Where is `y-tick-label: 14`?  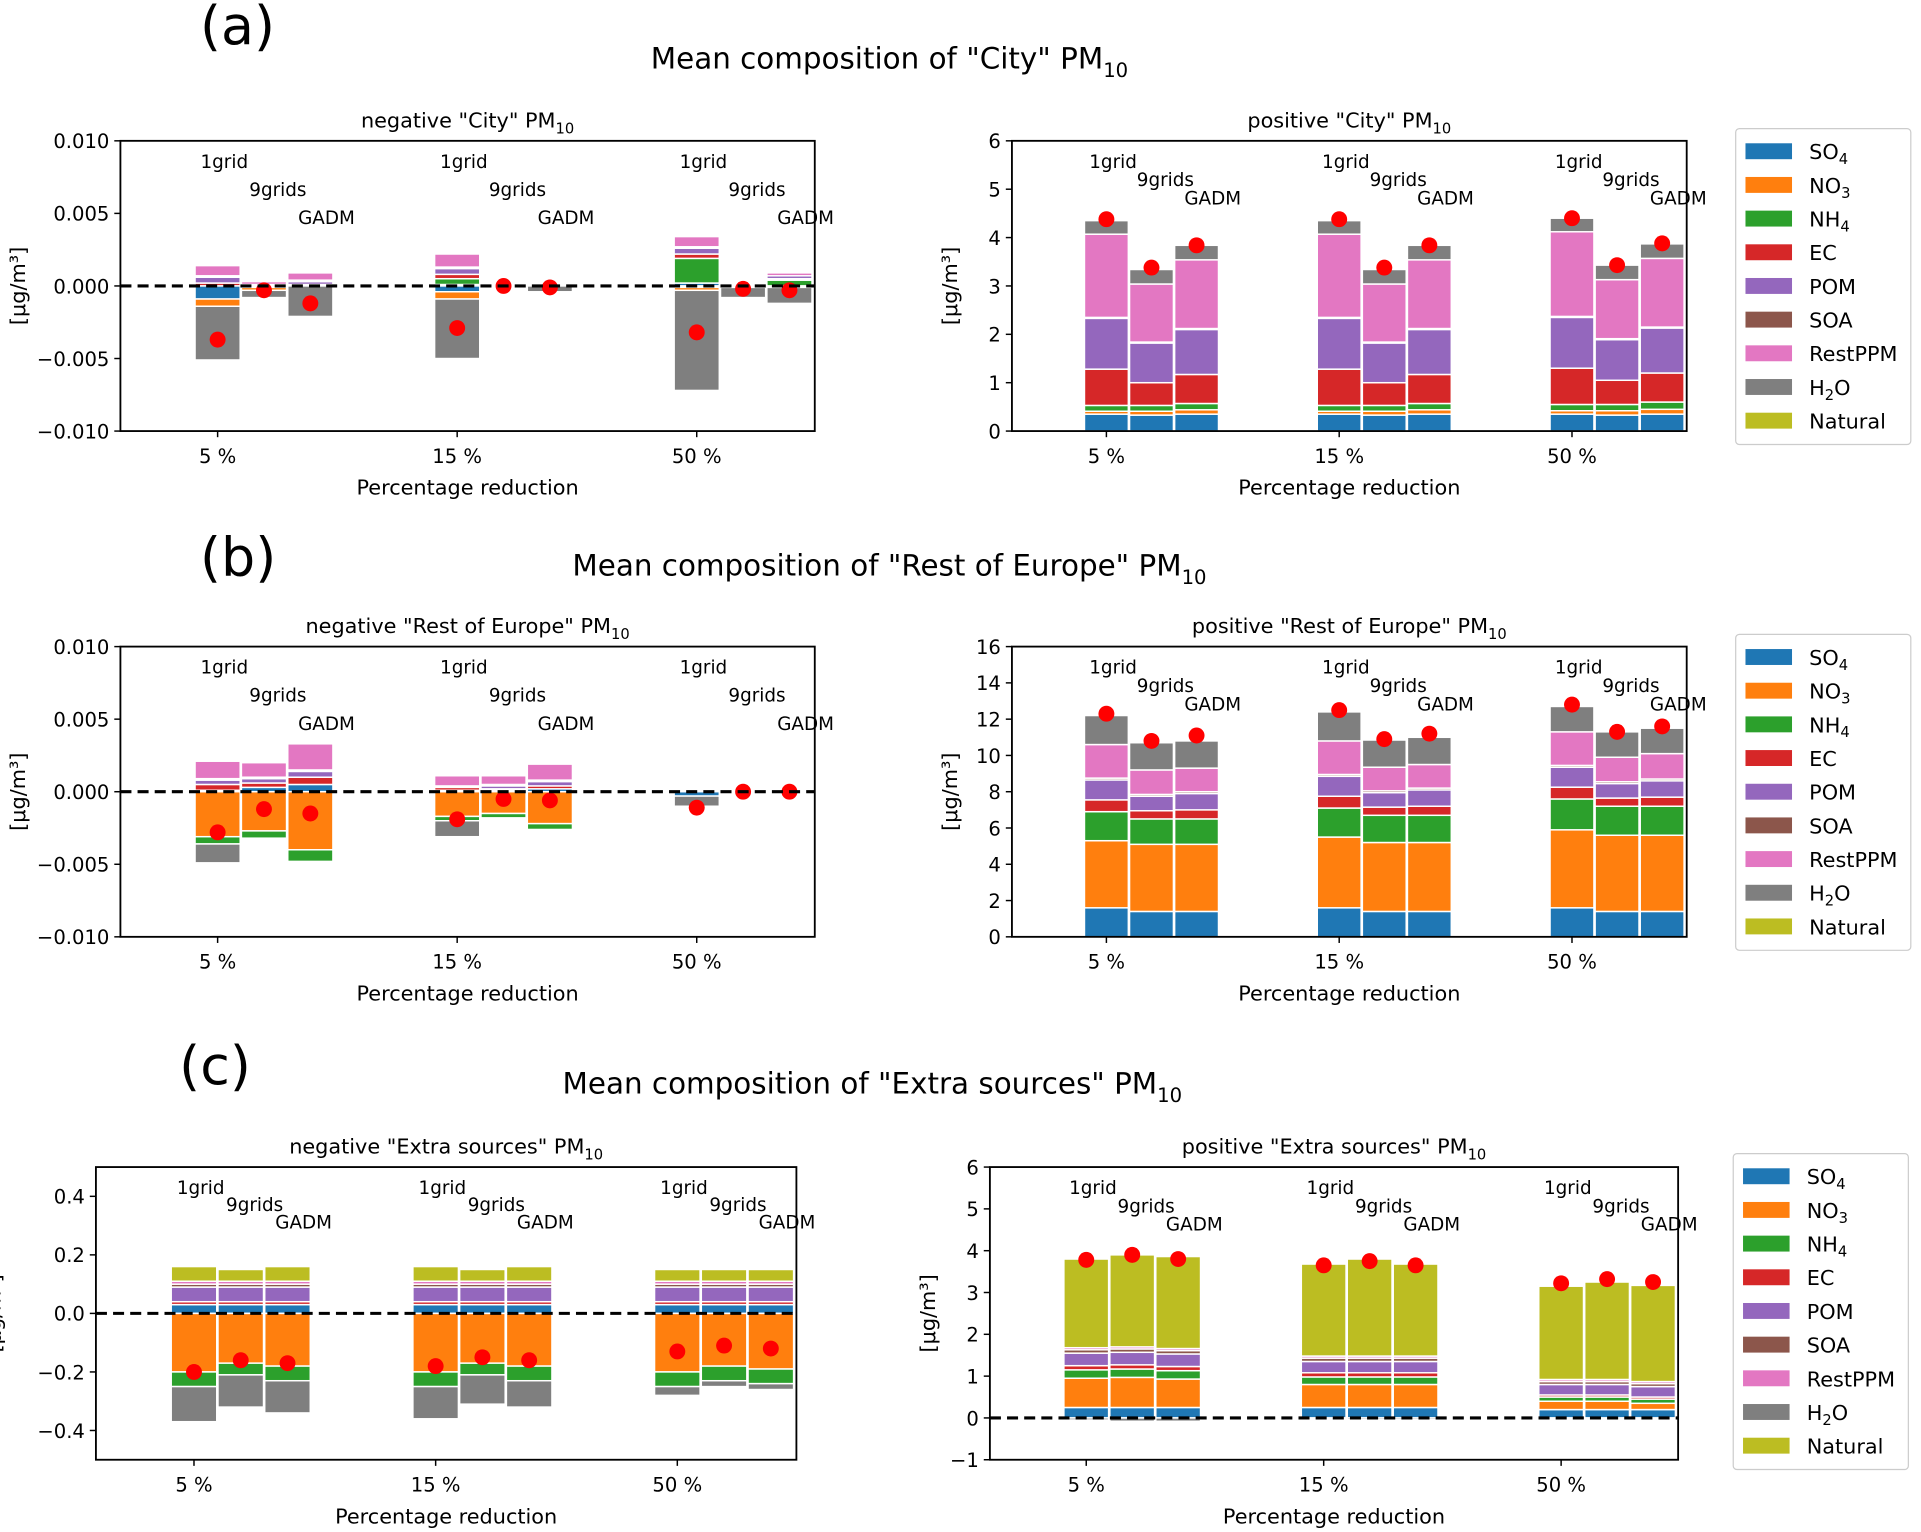 y-tick-label: 14 is located at coordinates (988, 683).